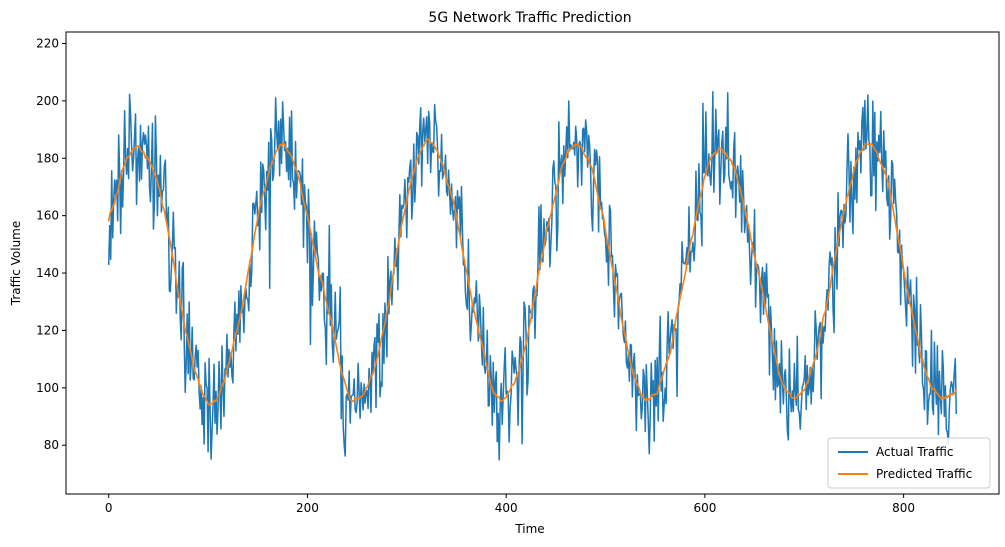 Image resolution: width=1005 pixels, height=547 pixels. What do you see at coordinates (307, 508) in the screenshot?
I see `x-tick-label: 200` at bounding box center [307, 508].